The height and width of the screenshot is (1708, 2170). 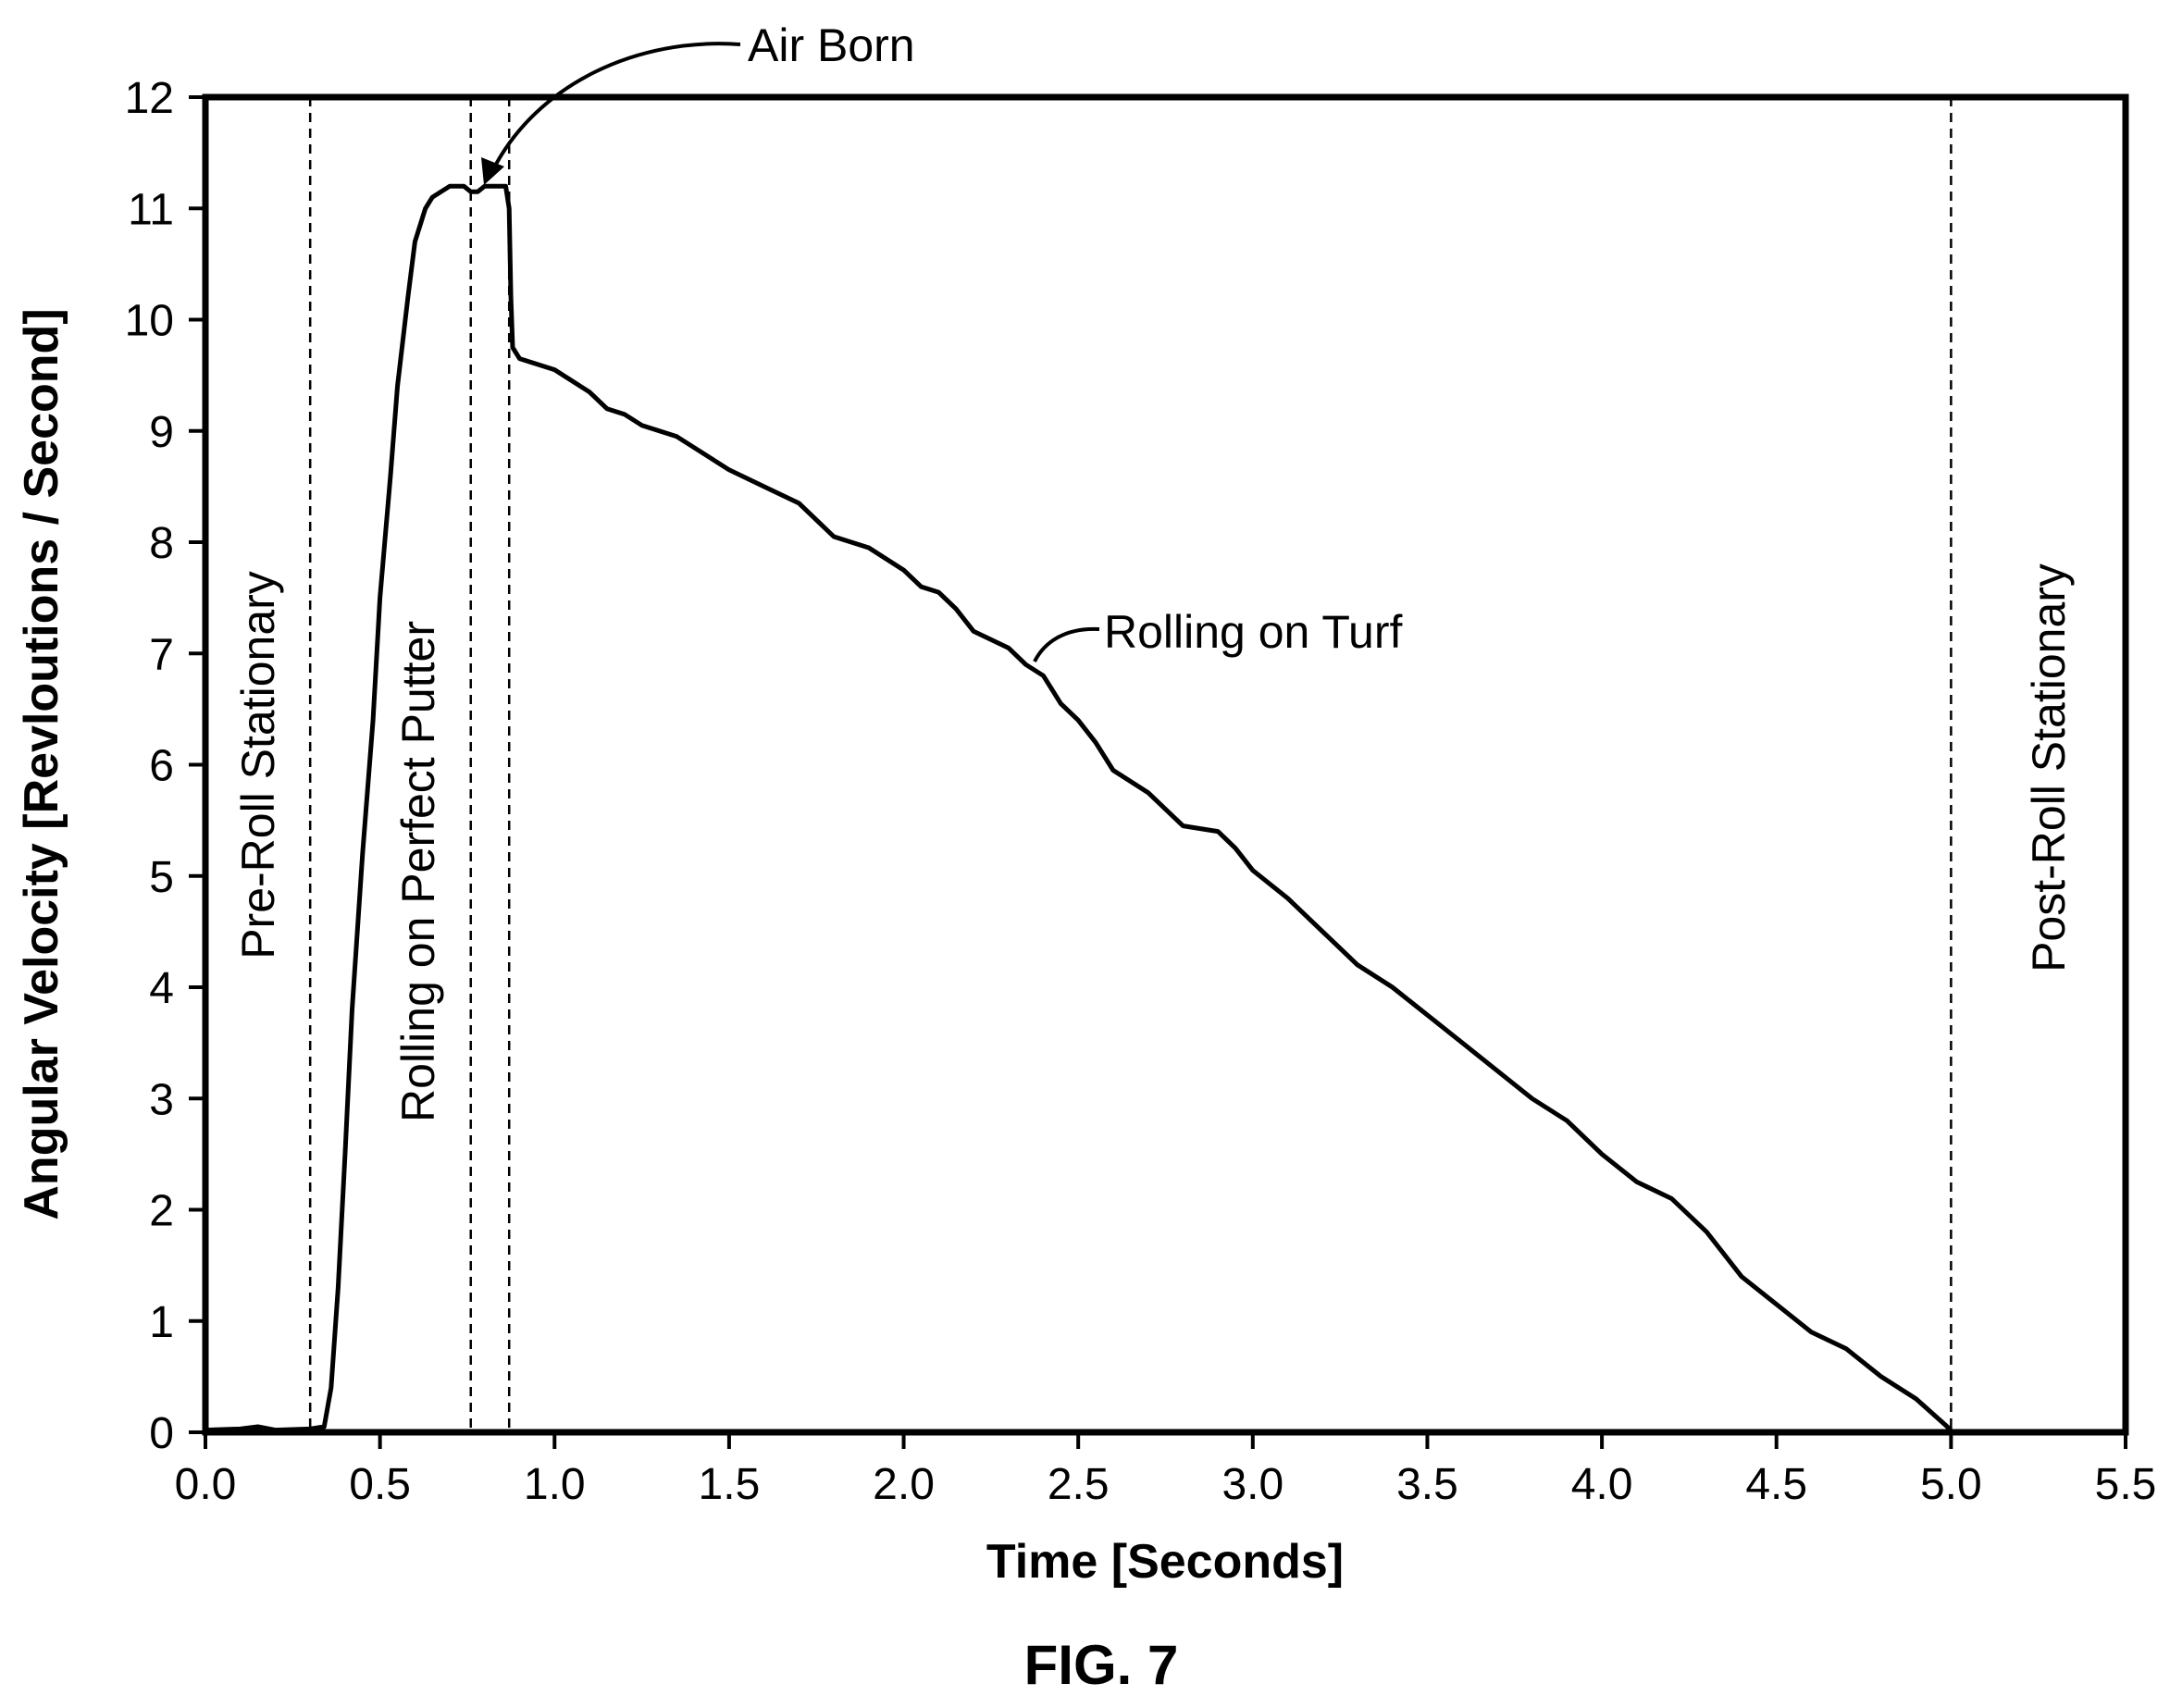 I want to click on x-tick-label: 3.5, so click(x=1427, y=1484).